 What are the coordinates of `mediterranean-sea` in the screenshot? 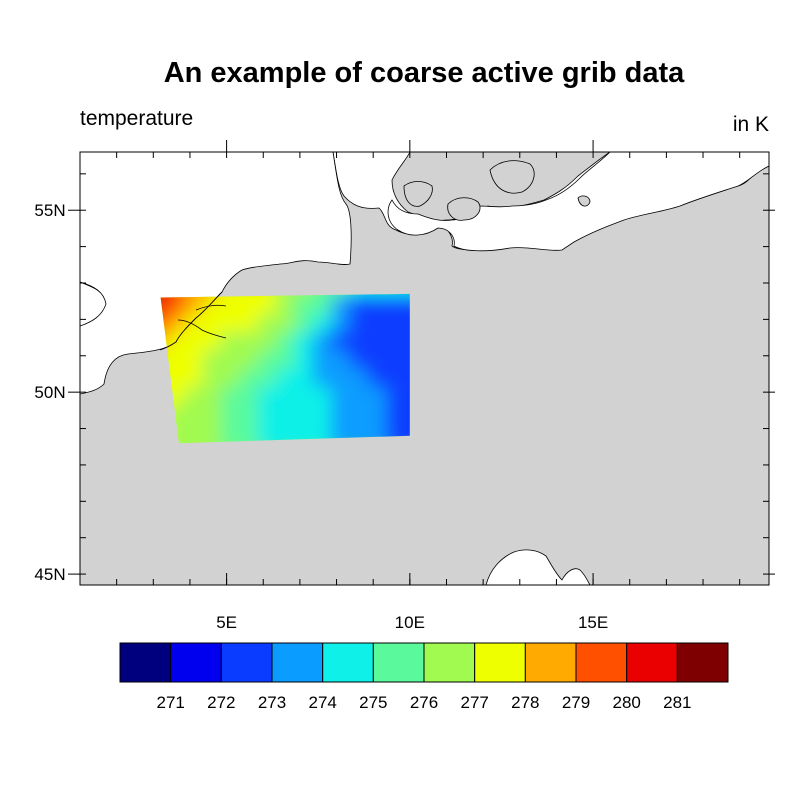 It's located at (538, 567).